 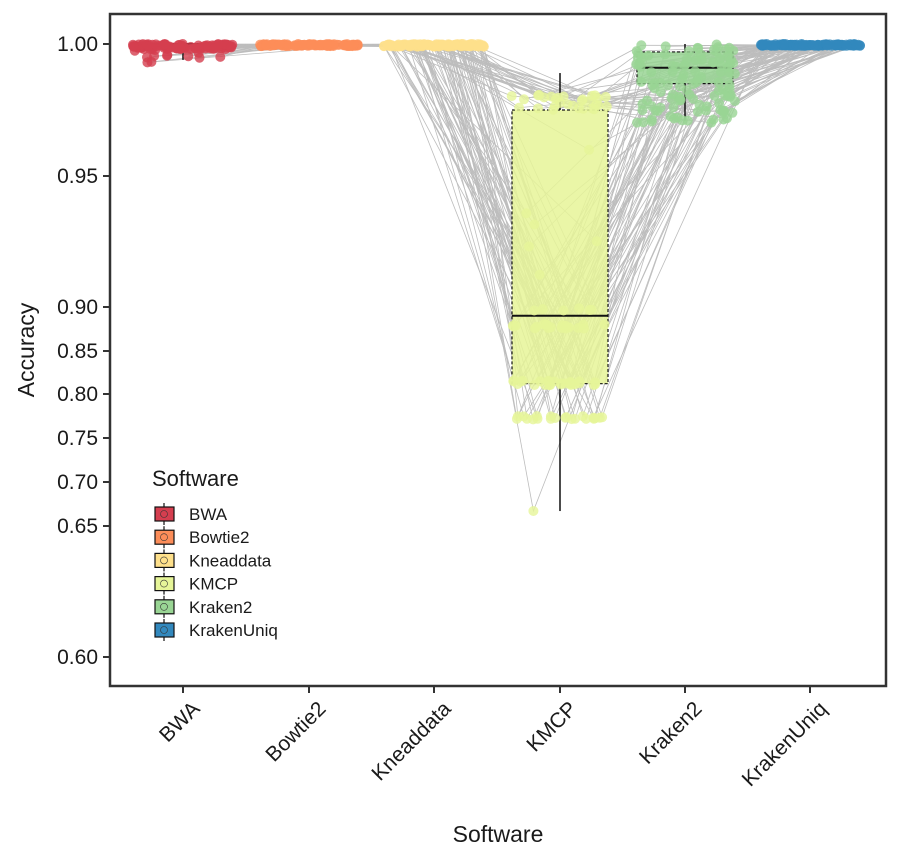 What do you see at coordinates (77, 44) in the screenshot?
I see `y-tick-label: 1.00` at bounding box center [77, 44].